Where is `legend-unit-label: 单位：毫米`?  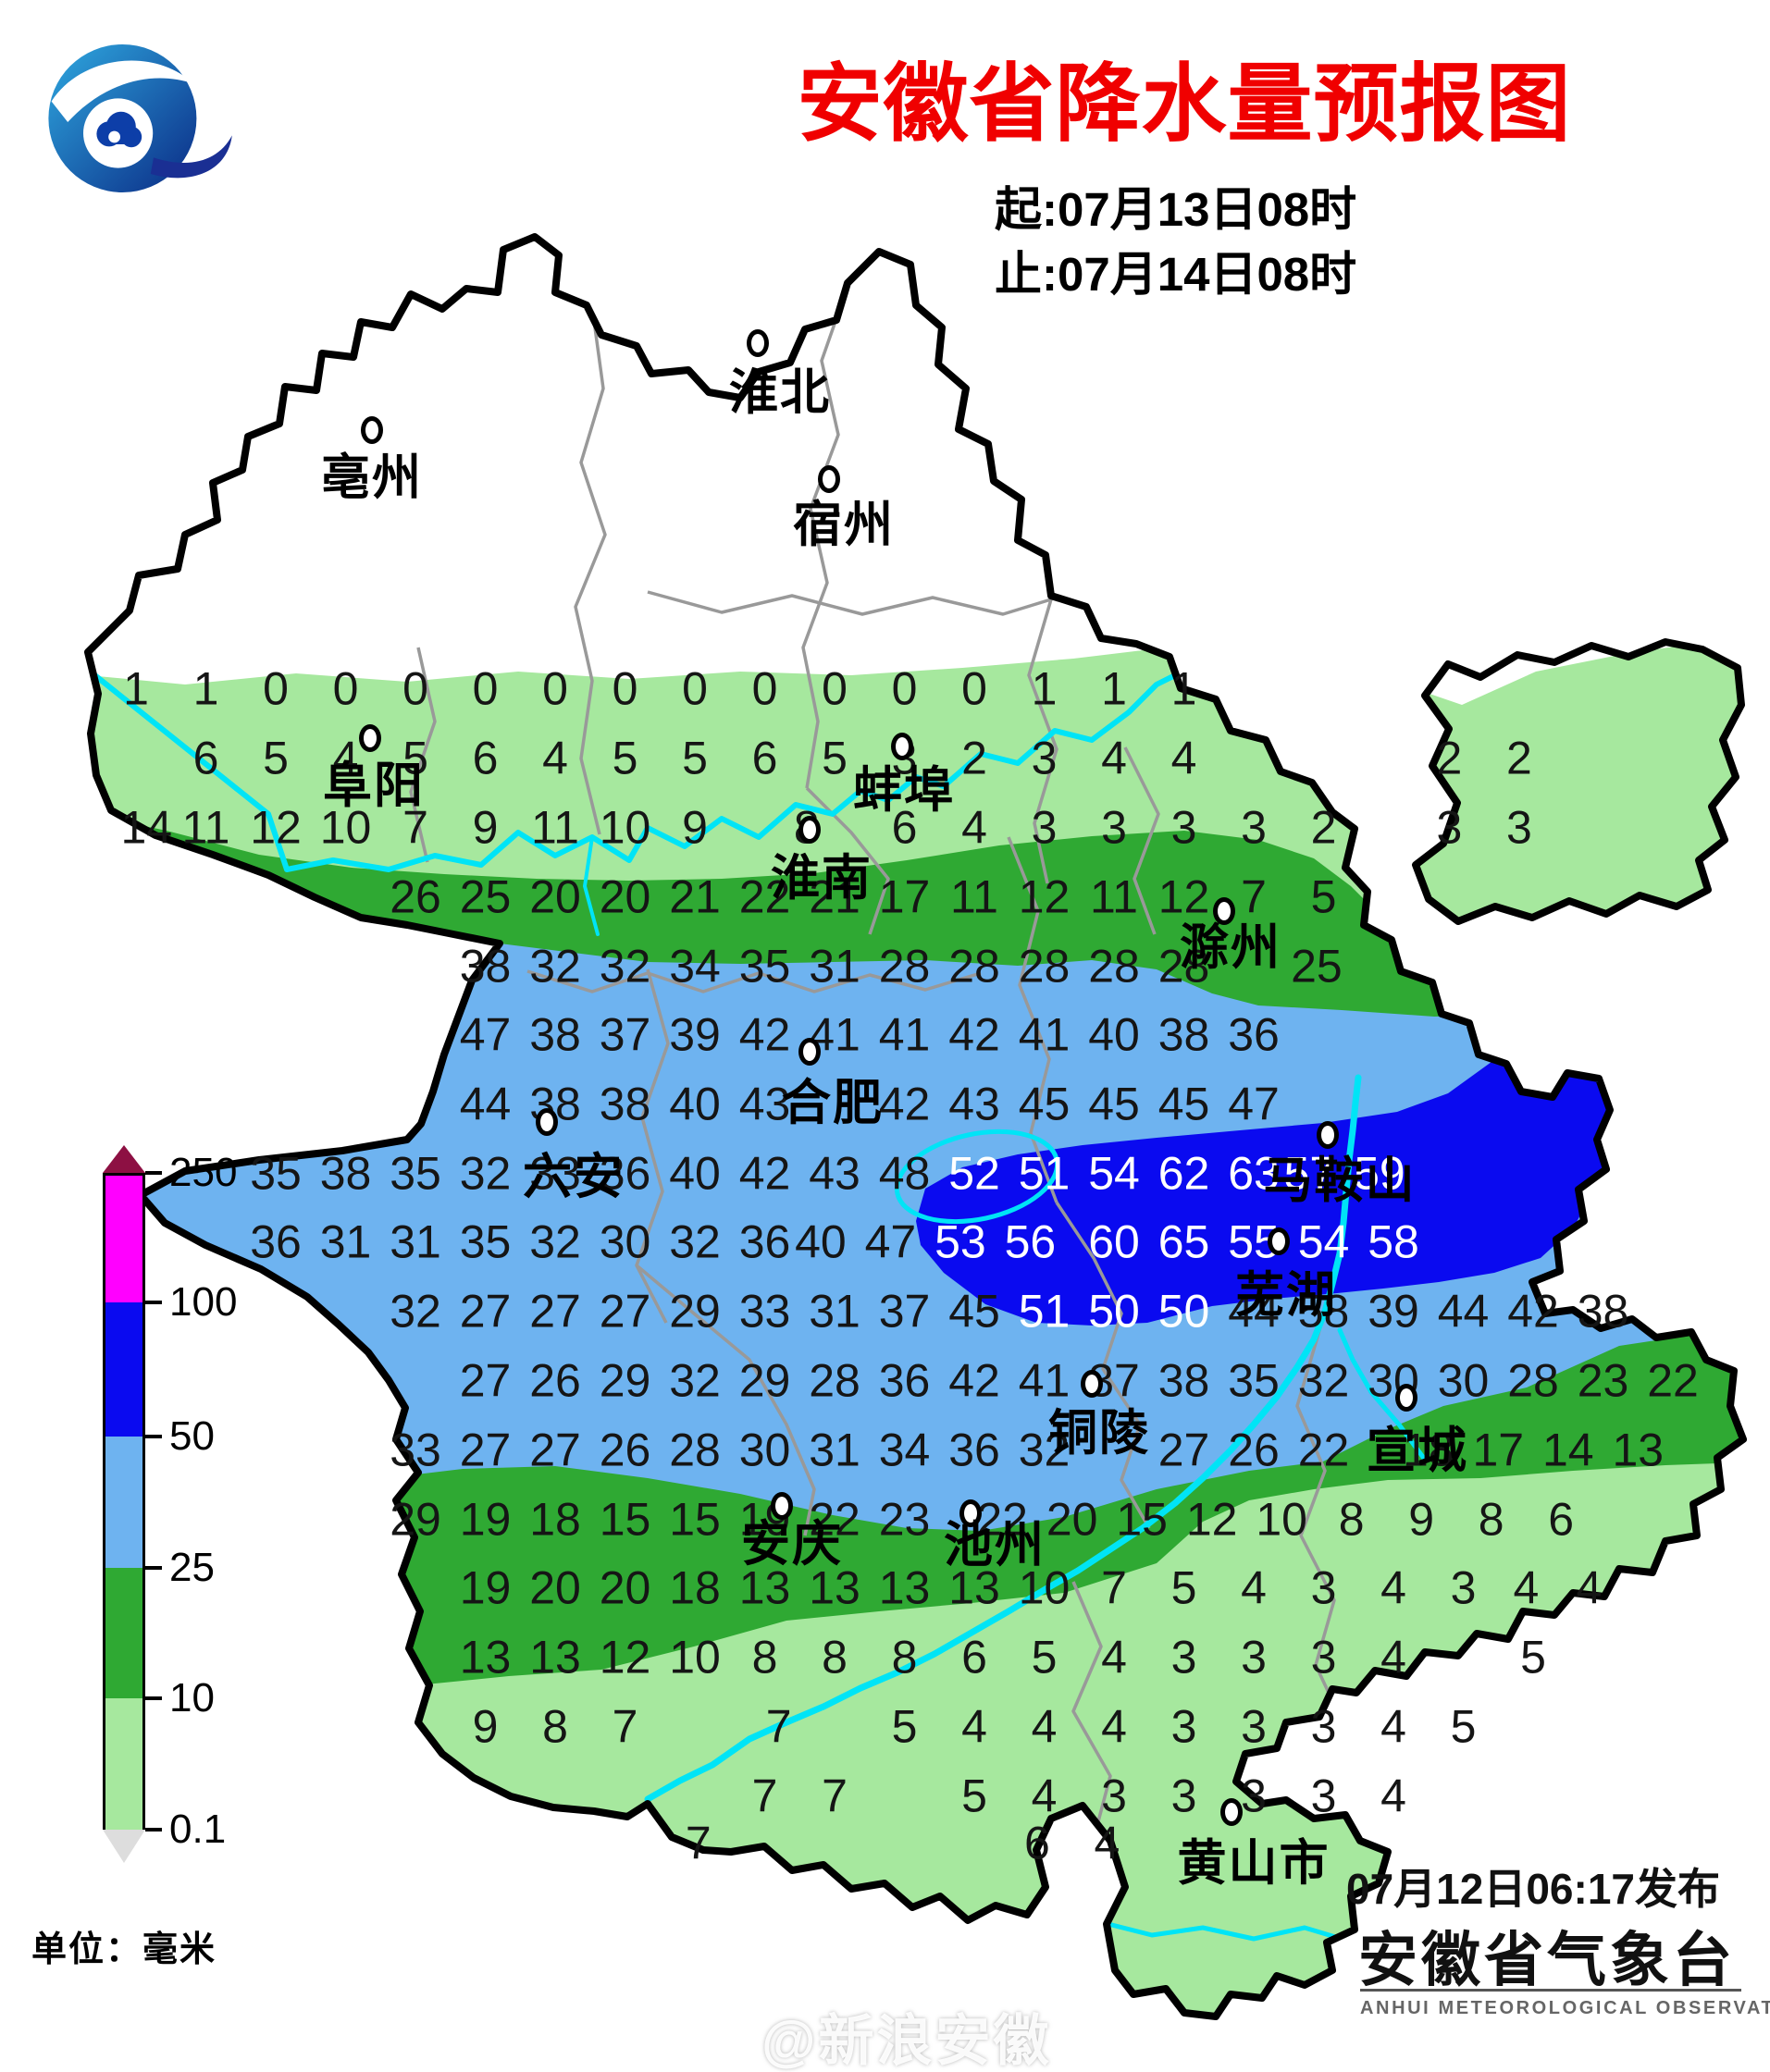 legend-unit-label: 单位：毫米 is located at coordinates (124, 1949).